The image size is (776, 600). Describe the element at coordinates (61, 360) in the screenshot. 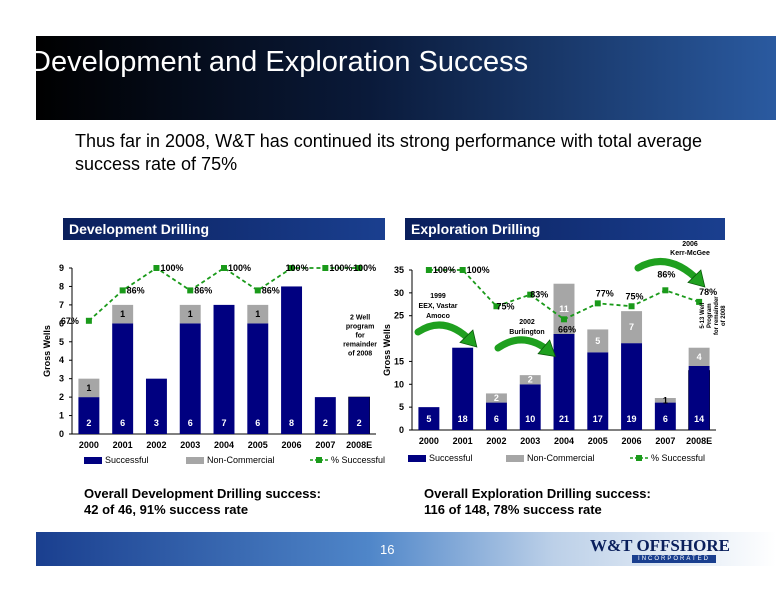

I see `y-tick-label: 4` at that location.